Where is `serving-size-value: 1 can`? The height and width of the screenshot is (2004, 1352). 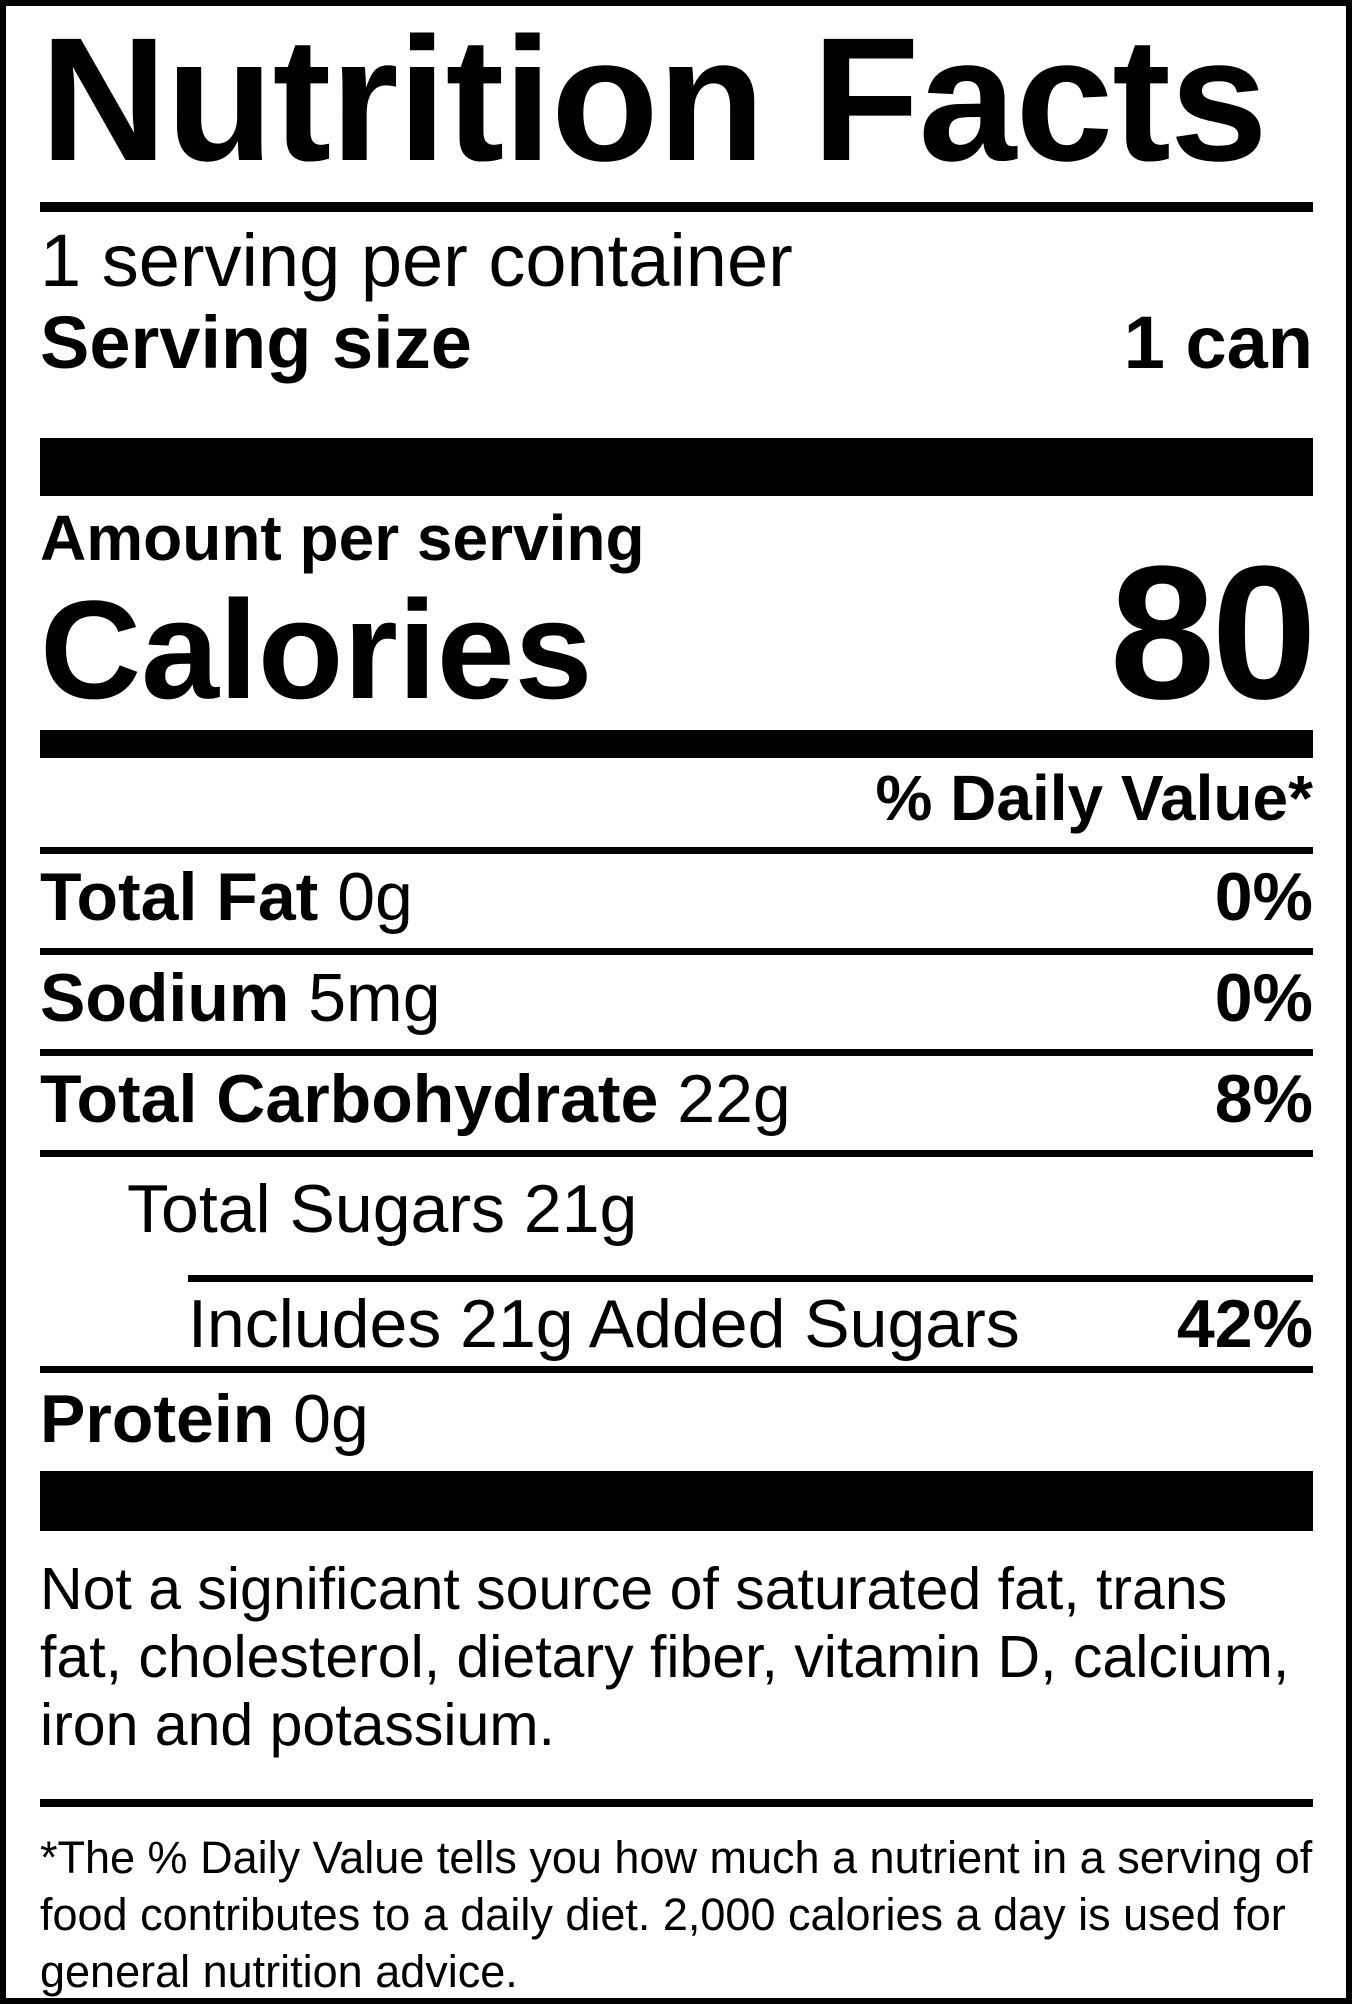
serving-size-value: 1 can is located at coordinates (1218, 342).